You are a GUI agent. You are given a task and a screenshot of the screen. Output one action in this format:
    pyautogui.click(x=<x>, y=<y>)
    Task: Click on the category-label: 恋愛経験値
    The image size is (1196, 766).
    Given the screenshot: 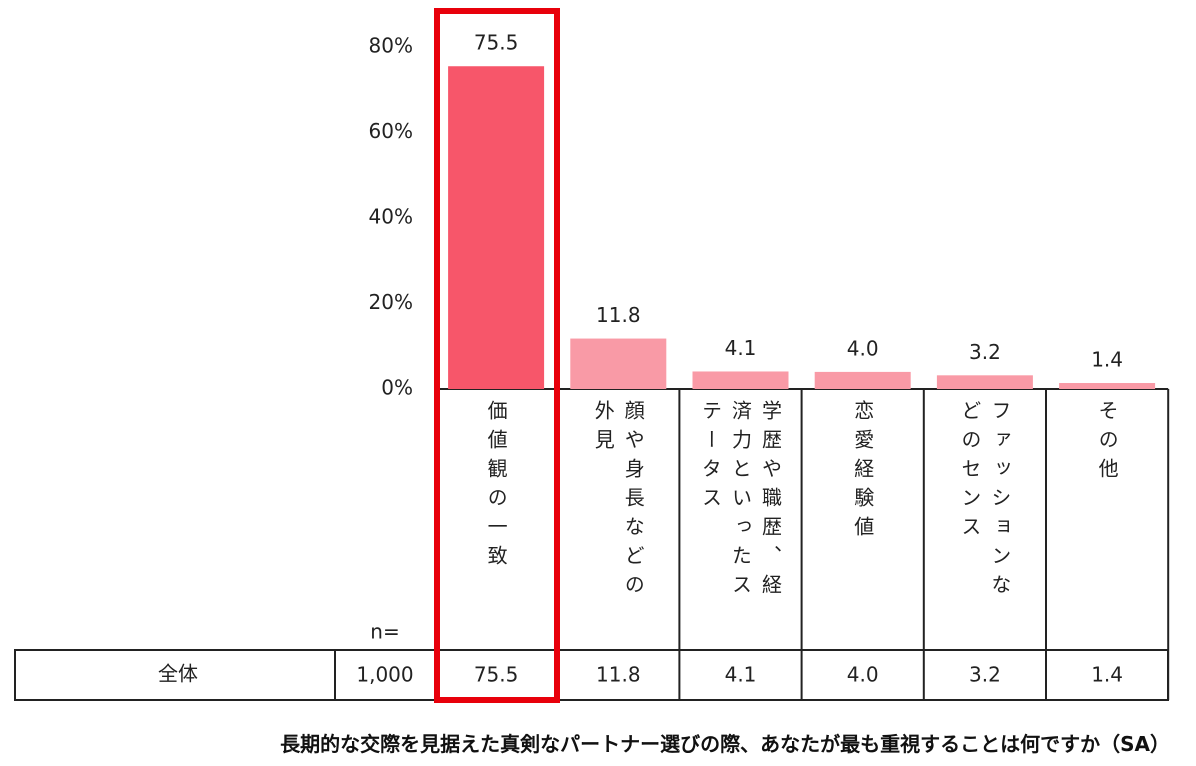 What is the action you would take?
    pyautogui.click(x=862, y=472)
    